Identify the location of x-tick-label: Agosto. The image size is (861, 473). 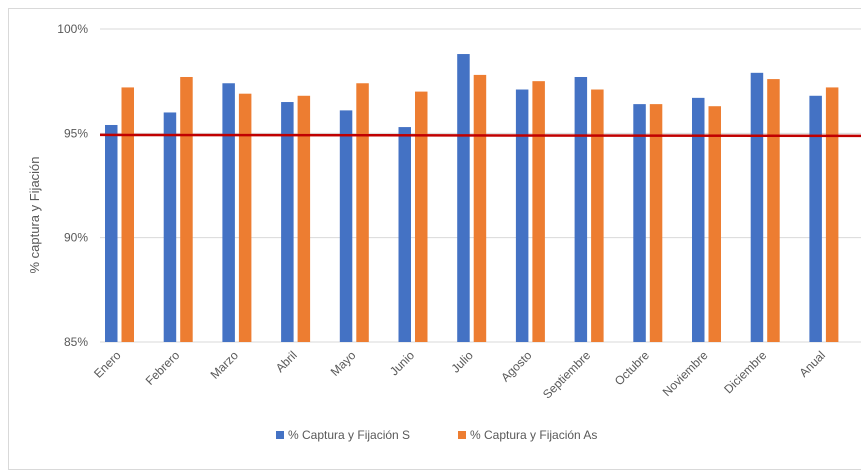
(516, 366).